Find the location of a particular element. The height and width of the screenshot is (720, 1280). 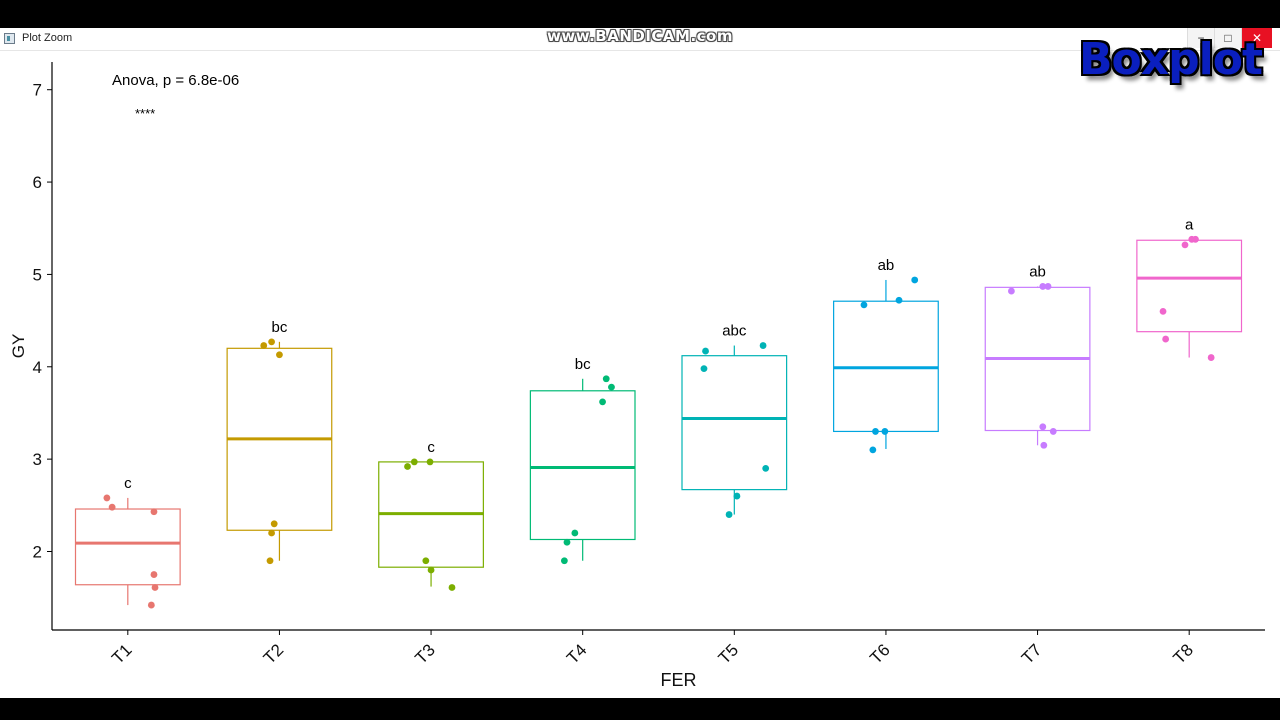

recorder-watermark: www.BANDICAM.com is located at coordinates (639, 36).